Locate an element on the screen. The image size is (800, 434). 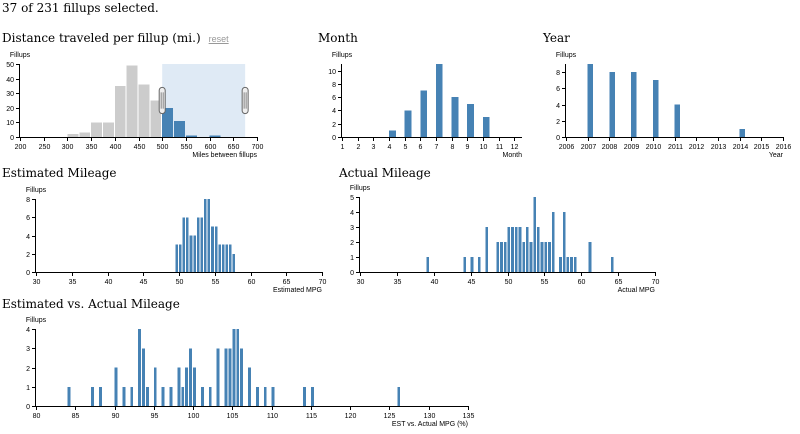
x-tick-label: 2012 is located at coordinates (697, 147).